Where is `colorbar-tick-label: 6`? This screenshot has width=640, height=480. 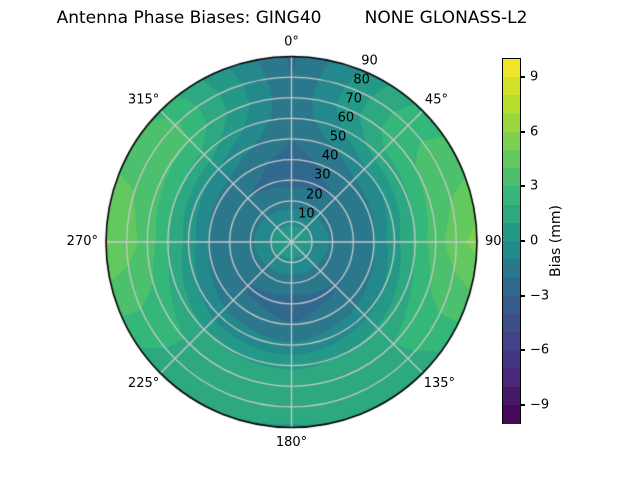
colorbar-tick-label: 6 is located at coordinates (534, 132).